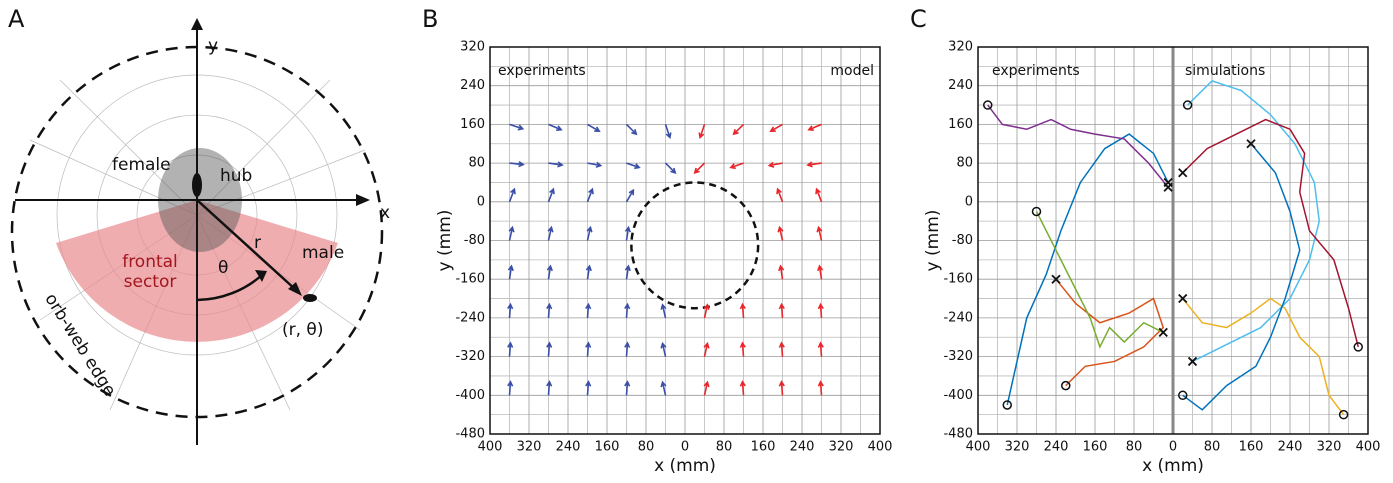  I want to click on label: r, so click(257, 243).